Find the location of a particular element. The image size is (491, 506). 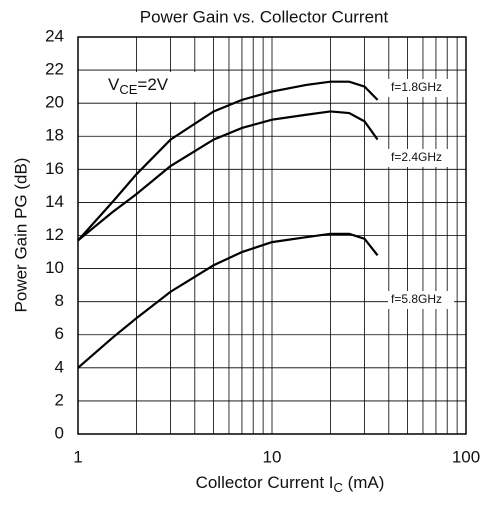

series-label-box: f=5.8GHz is located at coordinates (421, 300).